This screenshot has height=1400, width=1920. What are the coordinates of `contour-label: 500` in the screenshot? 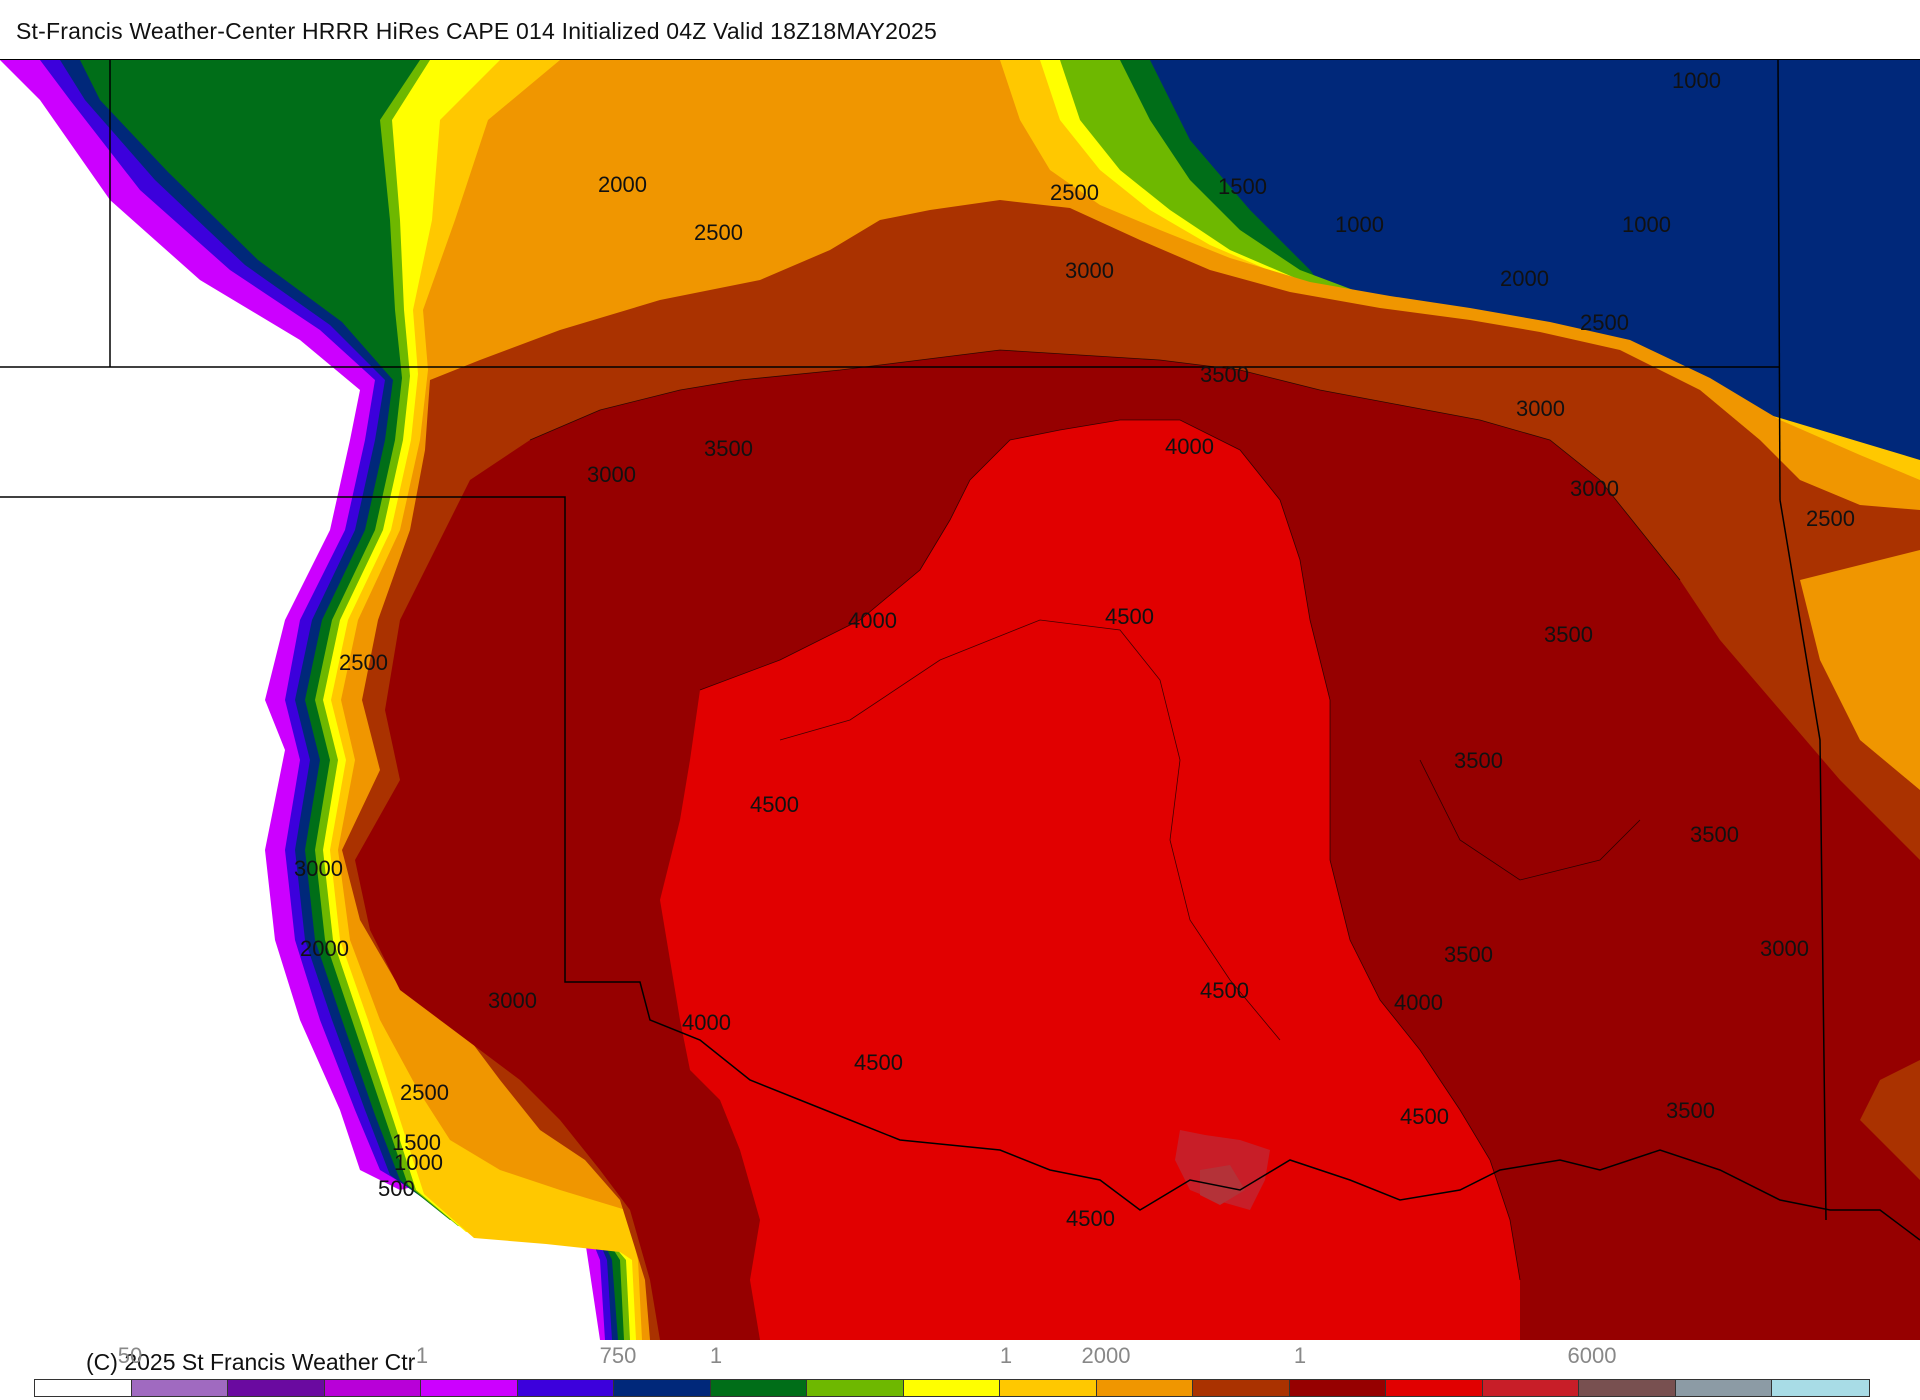 It's located at (396, 1188).